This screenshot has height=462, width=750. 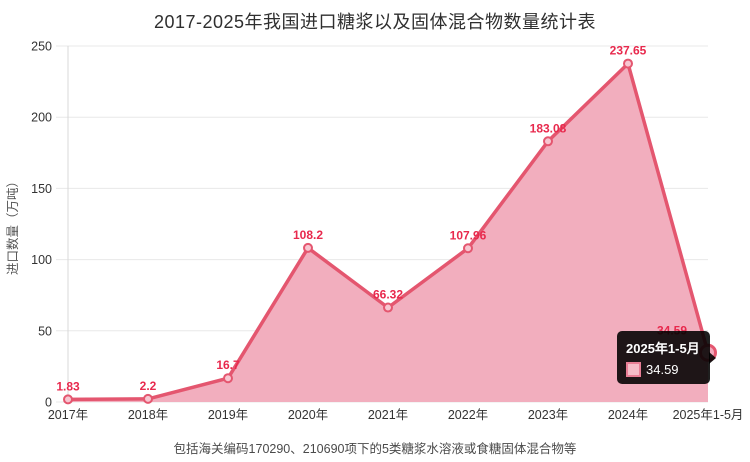 What do you see at coordinates (148, 415) in the screenshot?
I see `x-tick-label: 2018年` at bounding box center [148, 415].